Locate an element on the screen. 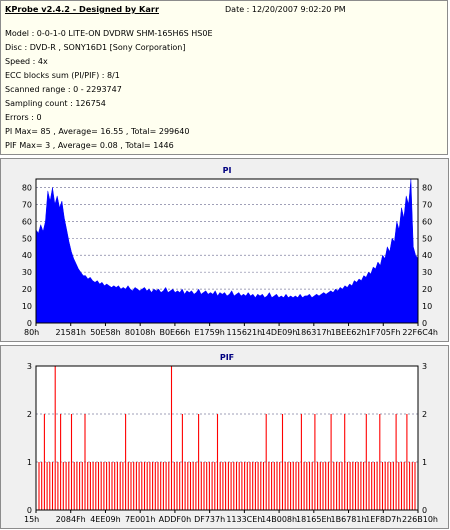  pi-x-tick-label: 115621h is located at coordinates (245, 332).